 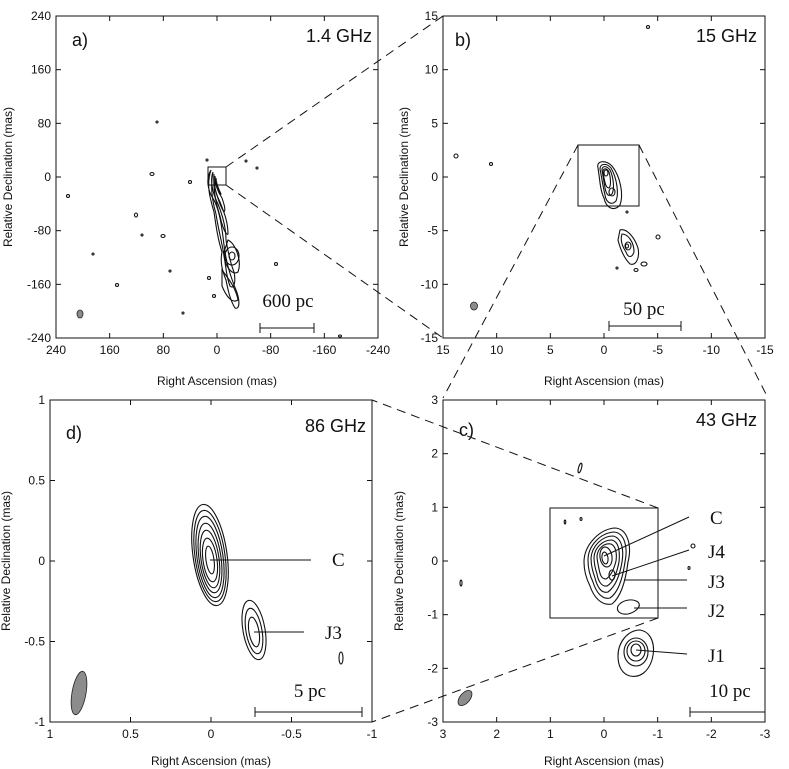 What do you see at coordinates (430, 338) in the screenshot?
I see `panel-b-ytick-label: -15` at bounding box center [430, 338].